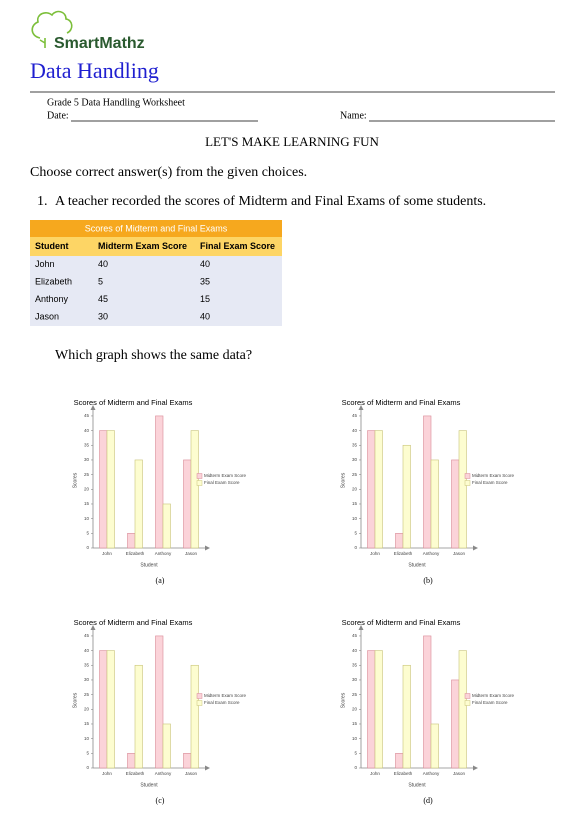  I want to click on brand: SmartMathz, so click(99, 43).